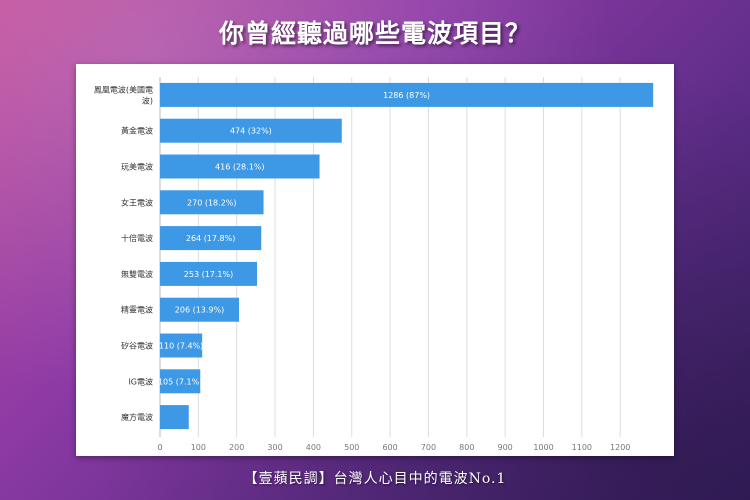 The image size is (750, 500). Describe the element at coordinates (274, 447) in the screenshot. I see `x-tick-label: 300` at that location.